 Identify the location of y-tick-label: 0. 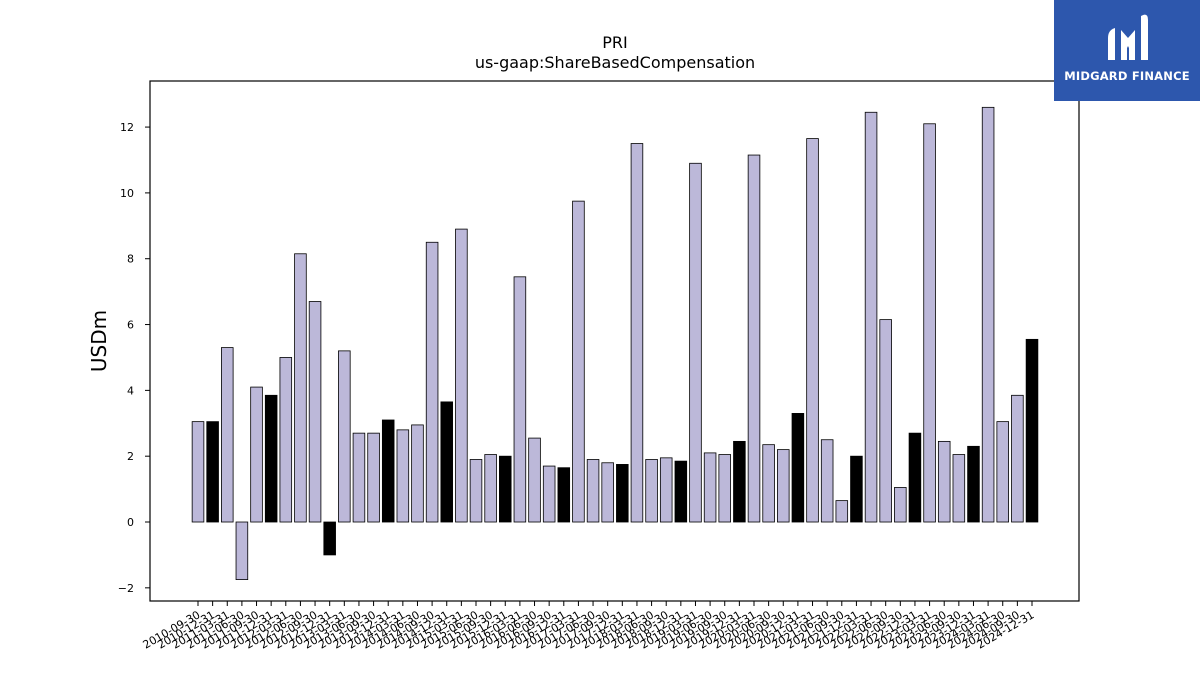
(130, 522).